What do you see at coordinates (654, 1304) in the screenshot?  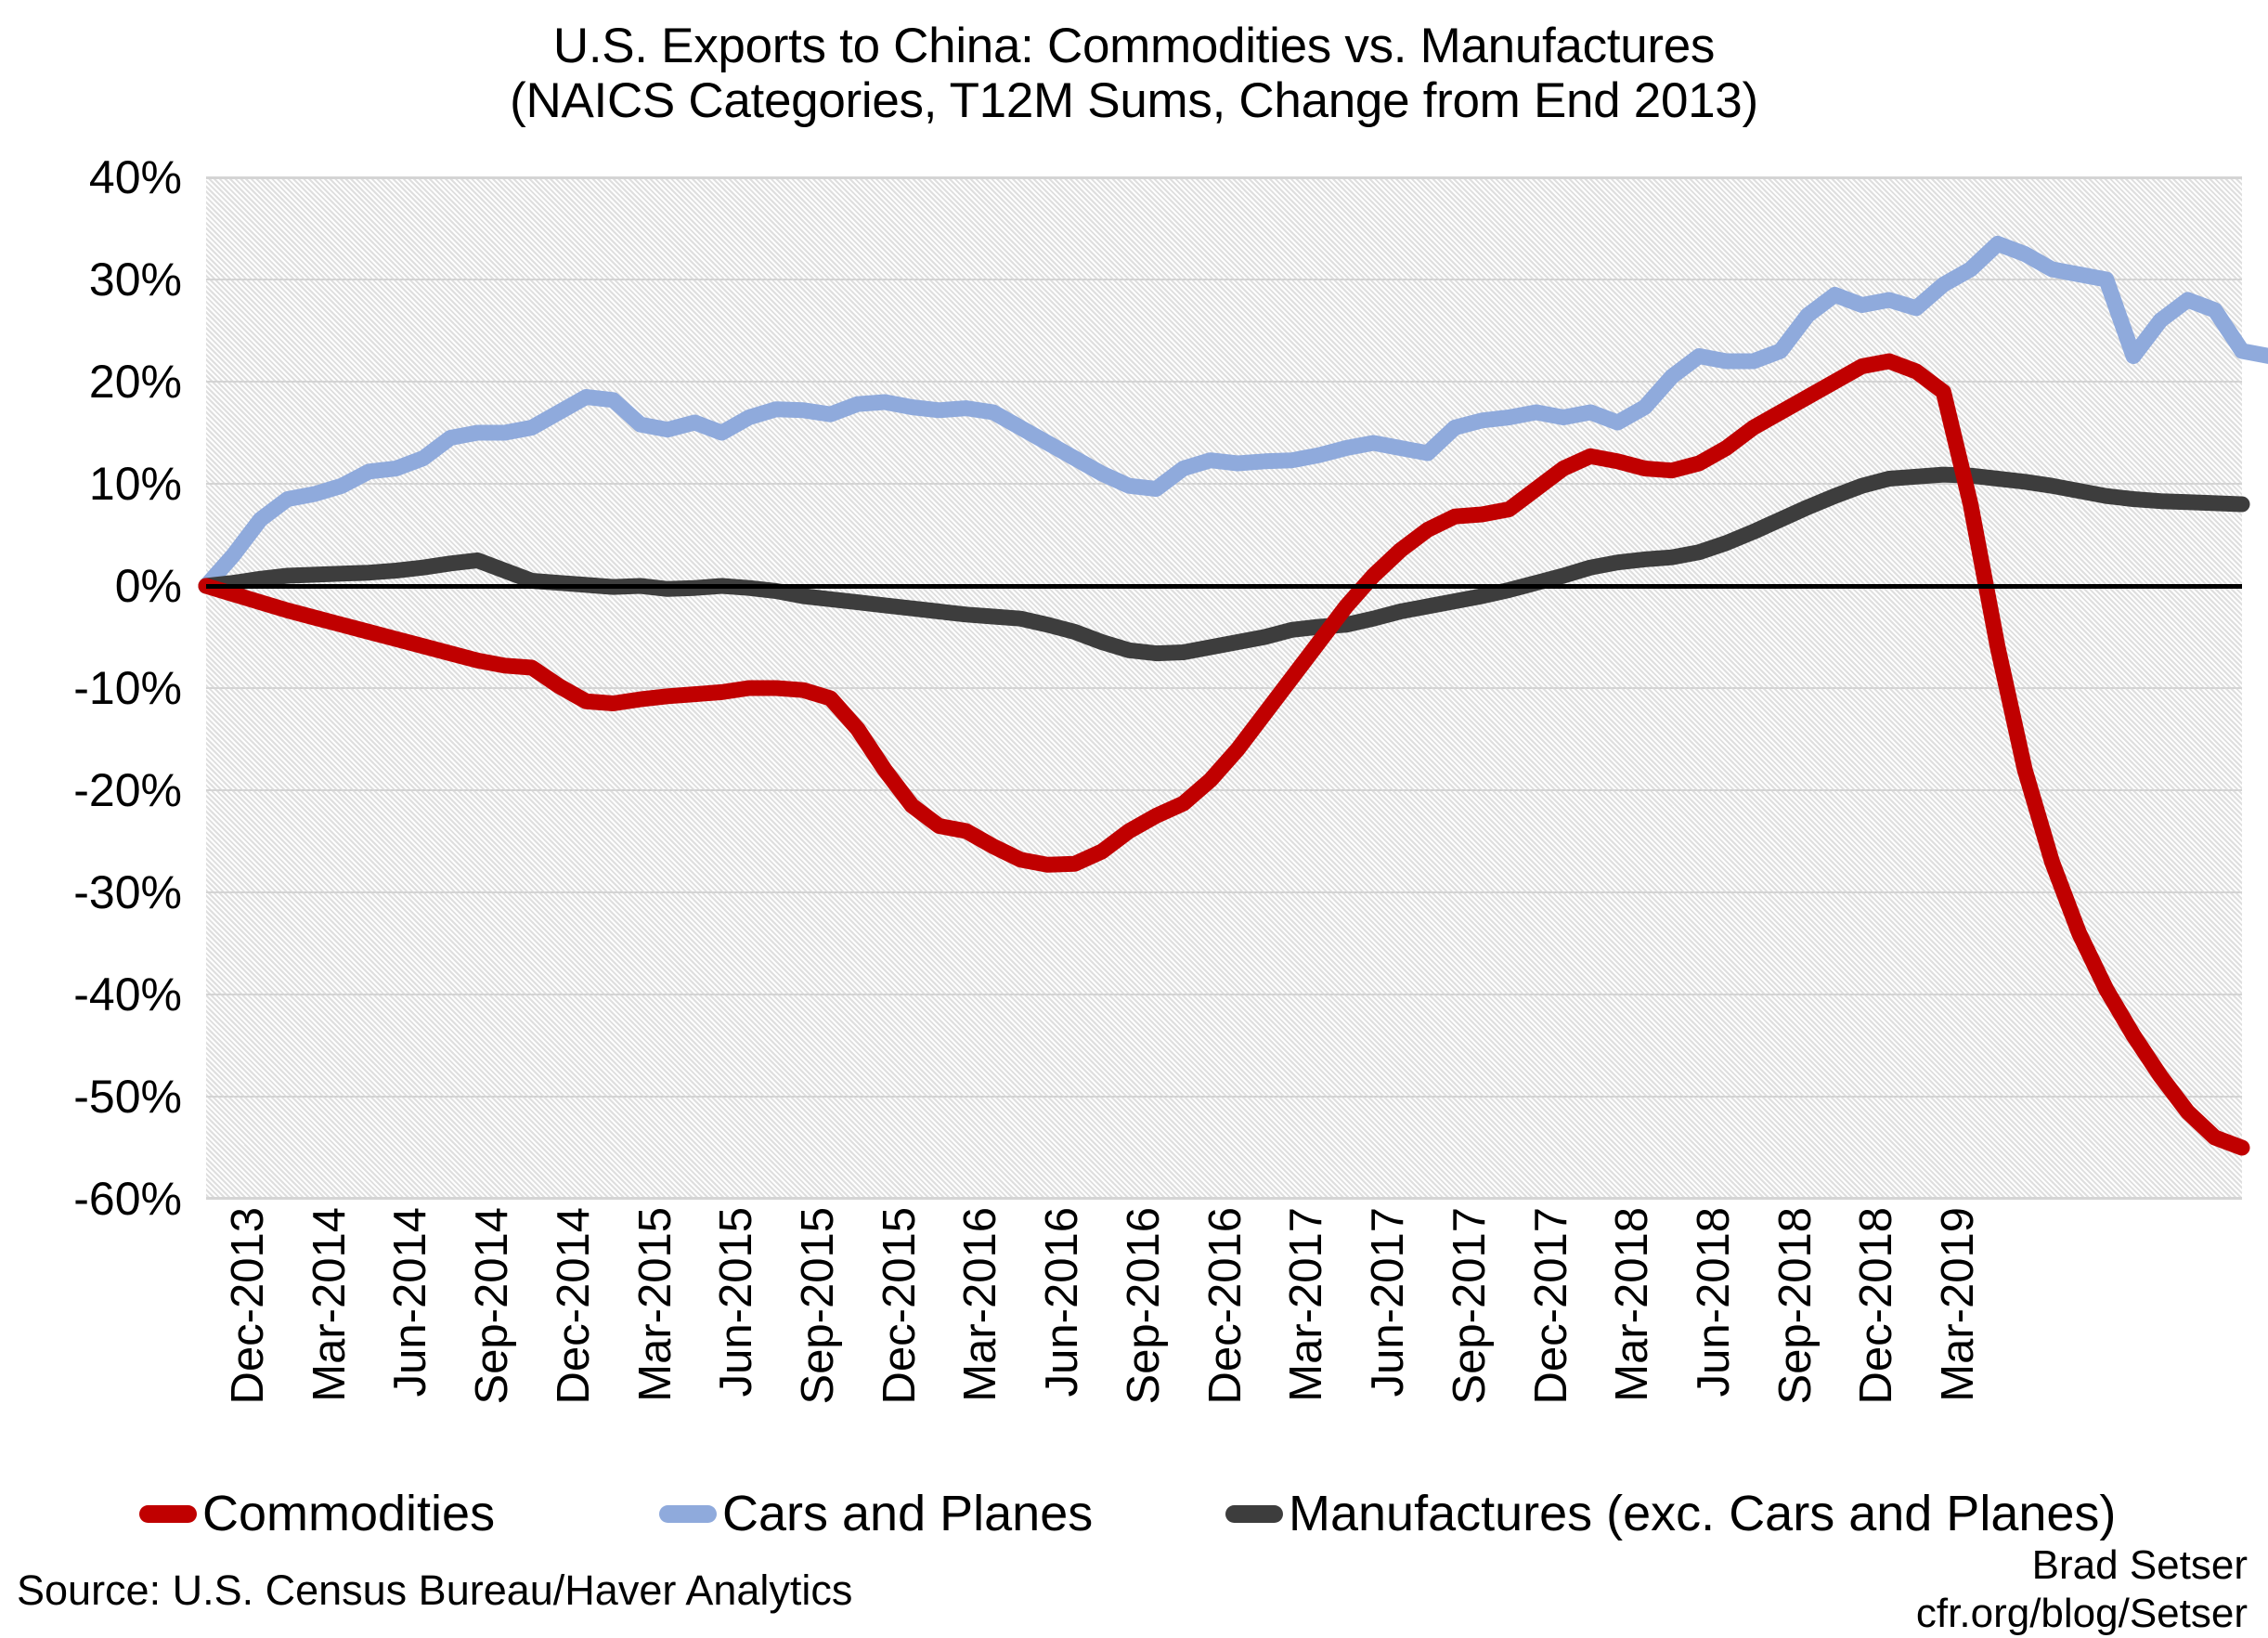 I see `x-axis-tick-label: Mar-2015` at bounding box center [654, 1304].